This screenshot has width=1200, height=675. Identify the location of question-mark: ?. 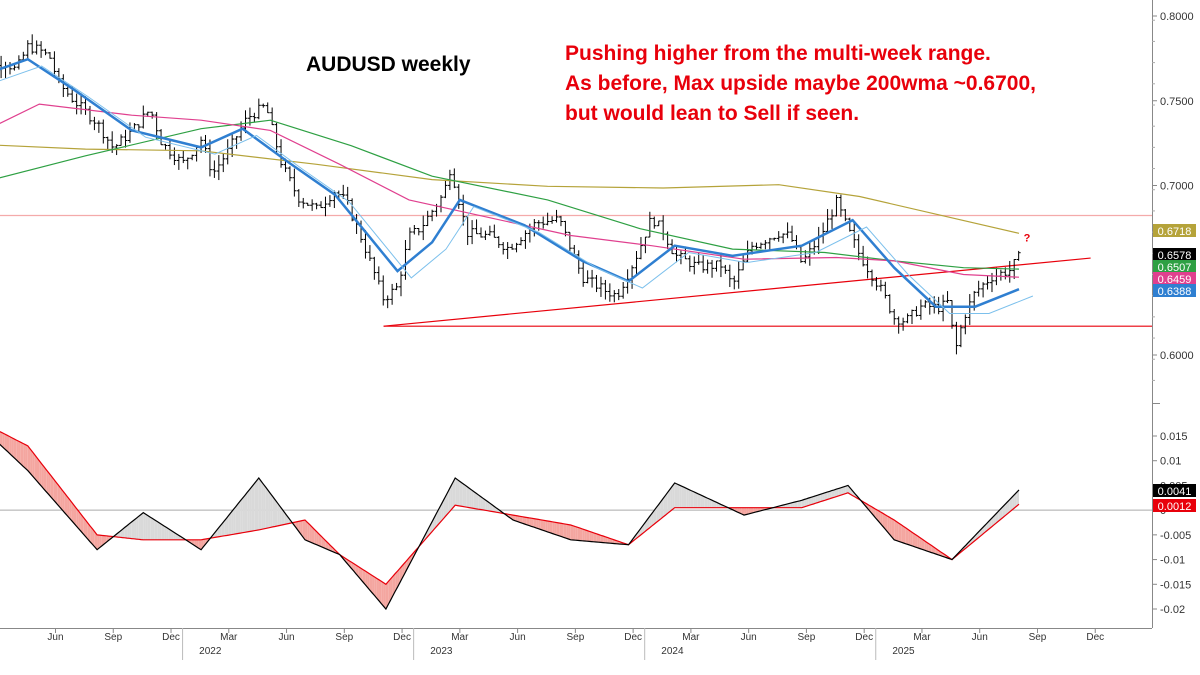
(1027, 238).